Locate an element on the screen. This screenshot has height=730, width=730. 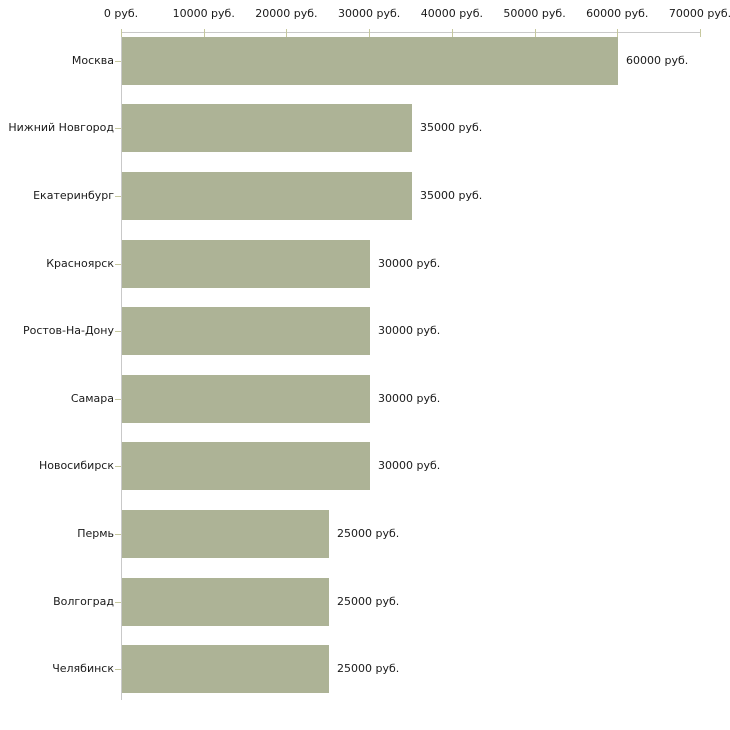
category-label: Самара is located at coordinates (92, 398).